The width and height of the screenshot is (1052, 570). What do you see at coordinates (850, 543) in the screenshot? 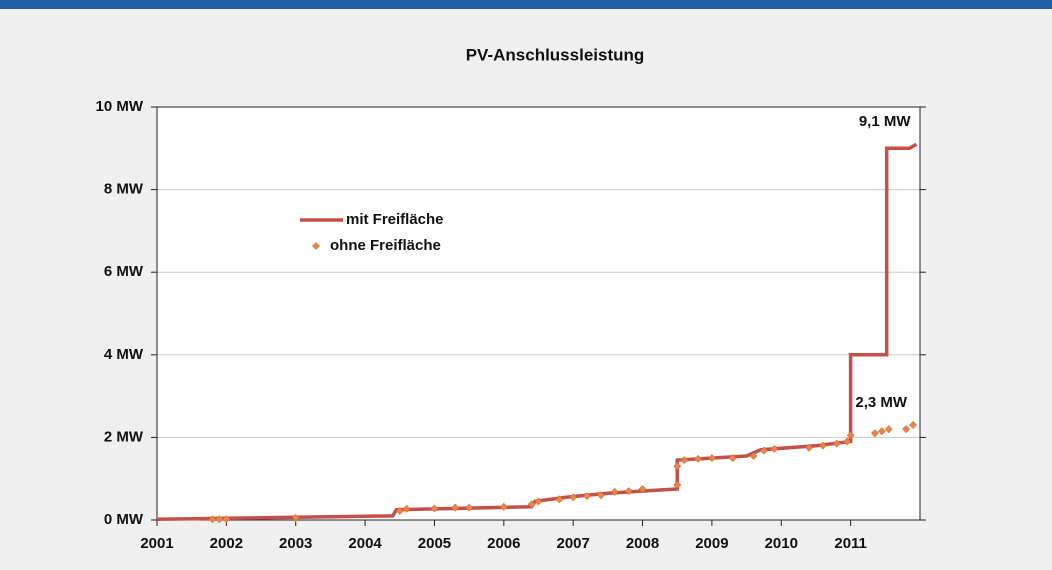
I see `x-tick-label: 2011` at bounding box center [850, 543].